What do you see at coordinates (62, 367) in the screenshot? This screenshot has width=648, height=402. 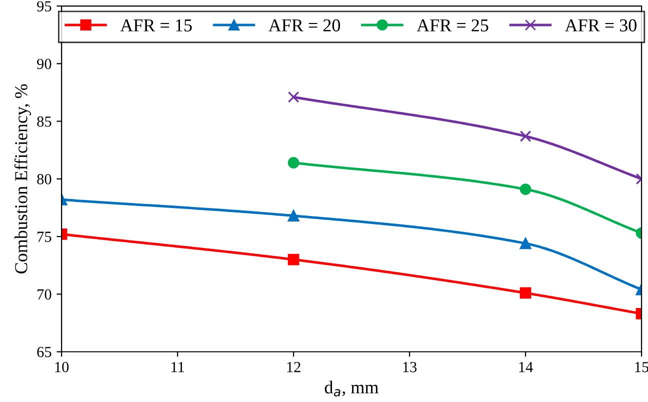 I see `x-tick-label: 10` at bounding box center [62, 367].